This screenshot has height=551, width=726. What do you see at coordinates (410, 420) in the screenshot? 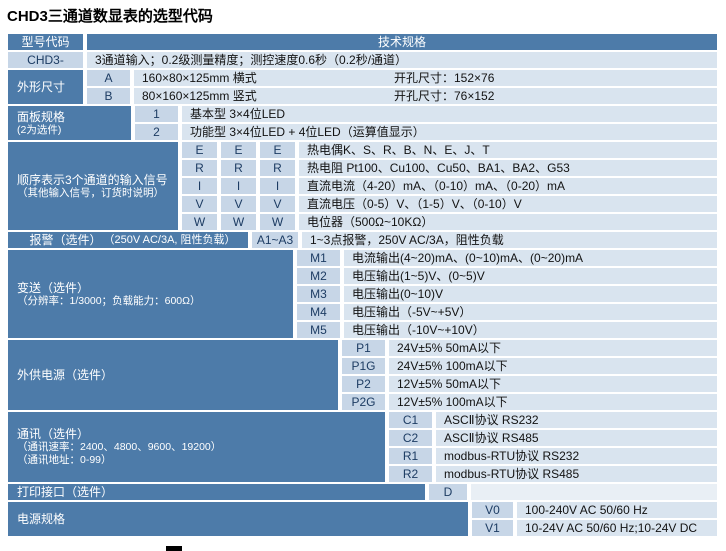
I see `code-C1: C1` at bounding box center [410, 420].